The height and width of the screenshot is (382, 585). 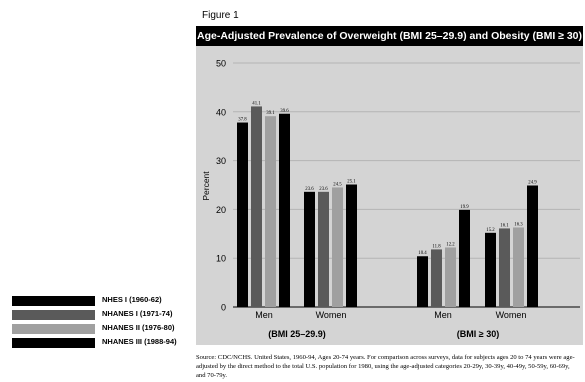 I want to click on y-tick-label: 0, so click(x=223, y=308).